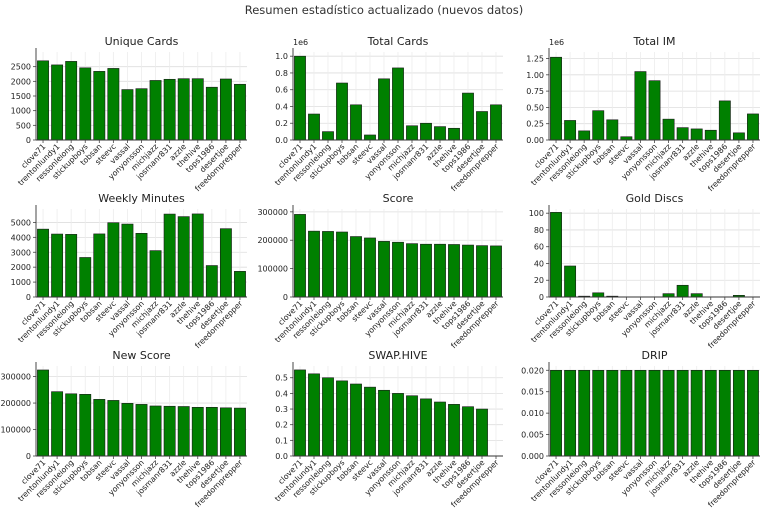 Image resolution: width=768 pixels, height=508 pixels. I want to click on y-tick-label: 0.25, so click(535, 124).